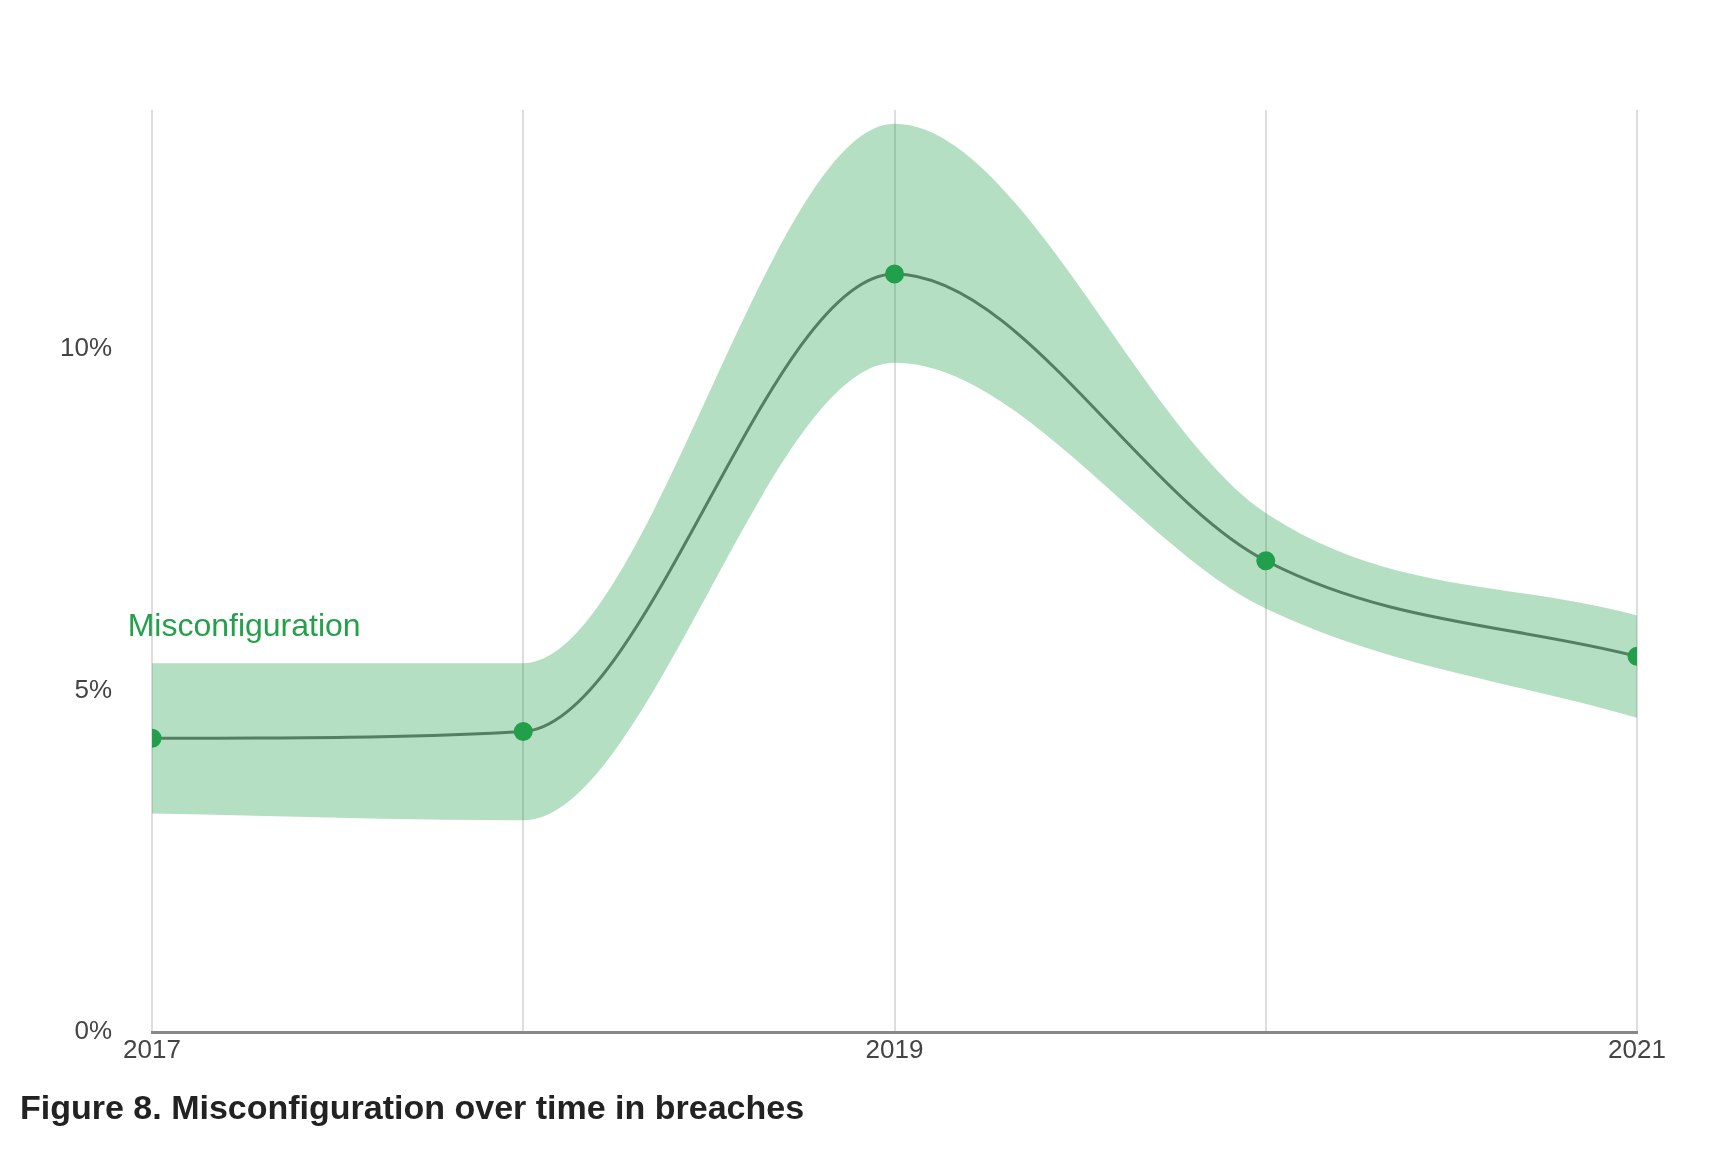 This screenshot has height=1160, width=1717. Describe the element at coordinates (93, 688) in the screenshot. I see `y-tick-label: 5%` at that location.